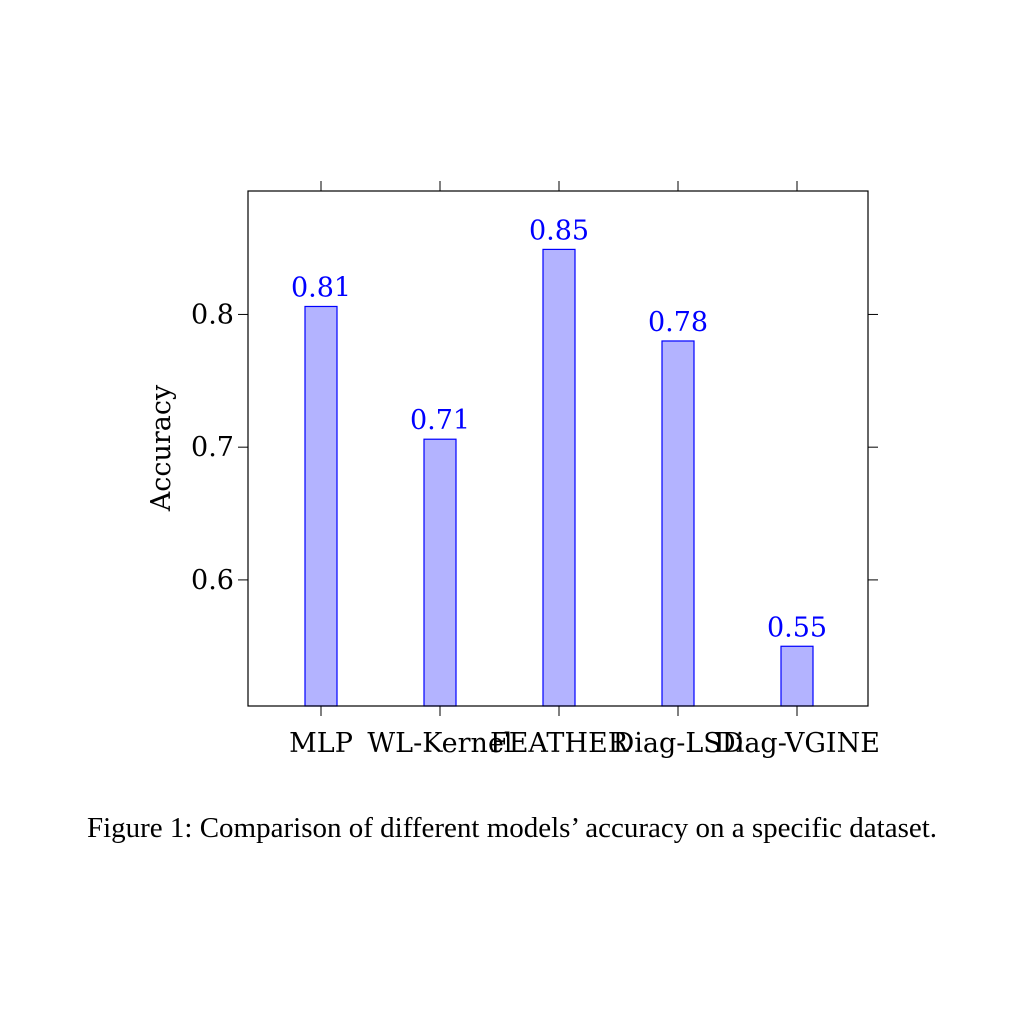  I want to click on x-tick-label: Diag-VGINE, so click(797, 743).